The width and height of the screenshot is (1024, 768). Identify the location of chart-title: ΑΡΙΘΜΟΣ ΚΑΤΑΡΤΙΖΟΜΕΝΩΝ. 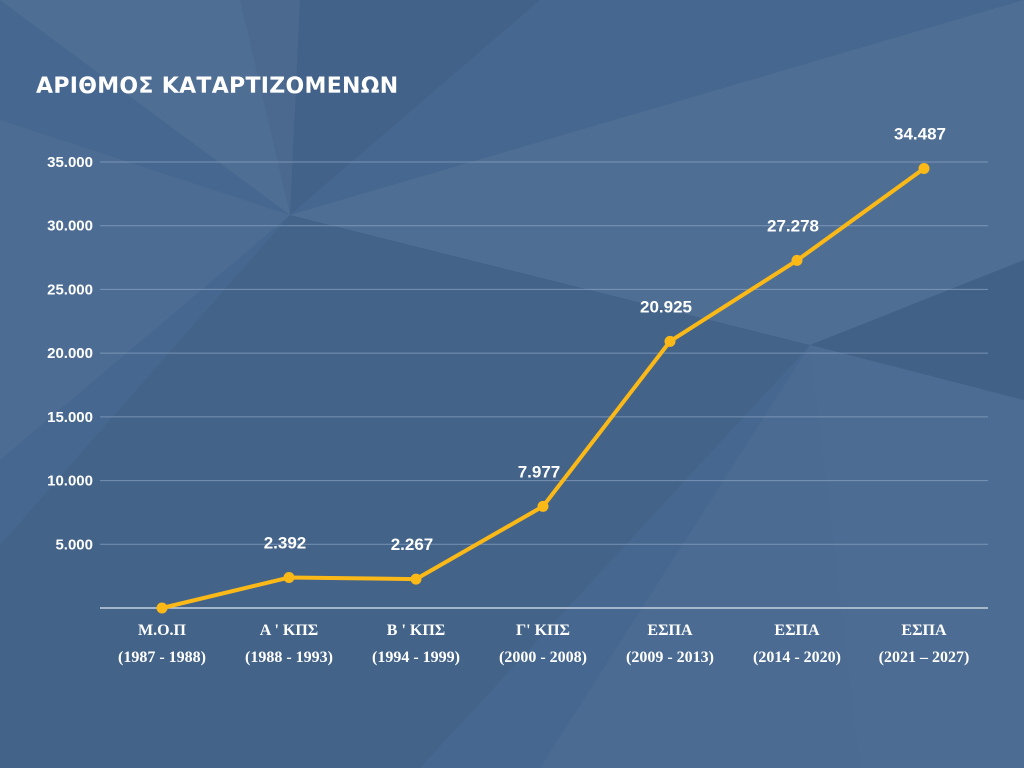
(217, 86).